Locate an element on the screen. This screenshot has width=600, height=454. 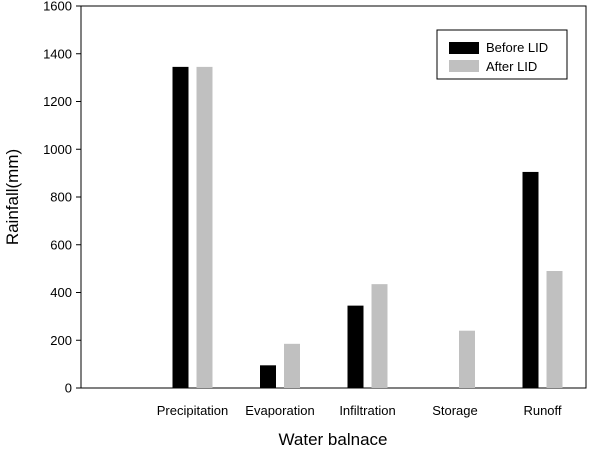
y-tick-label: 1200 is located at coordinates (57, 101).